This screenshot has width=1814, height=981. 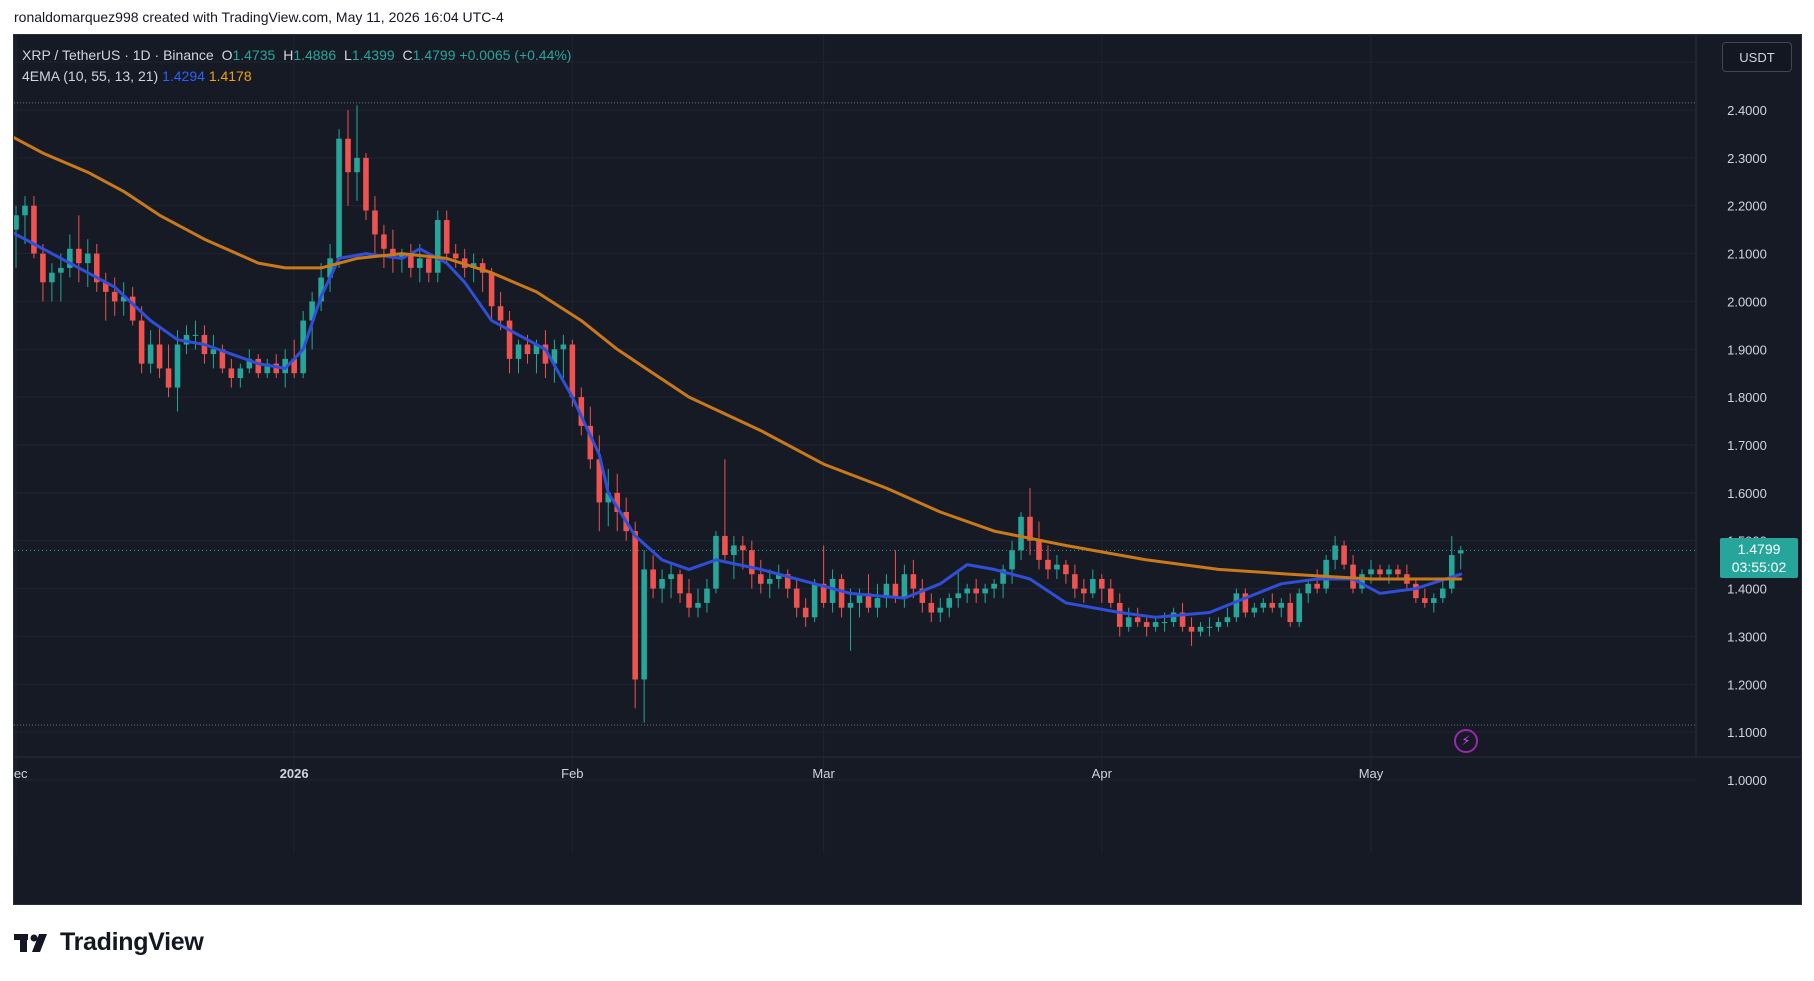 I want to click on high-label: H, so click(x=288, y=55).